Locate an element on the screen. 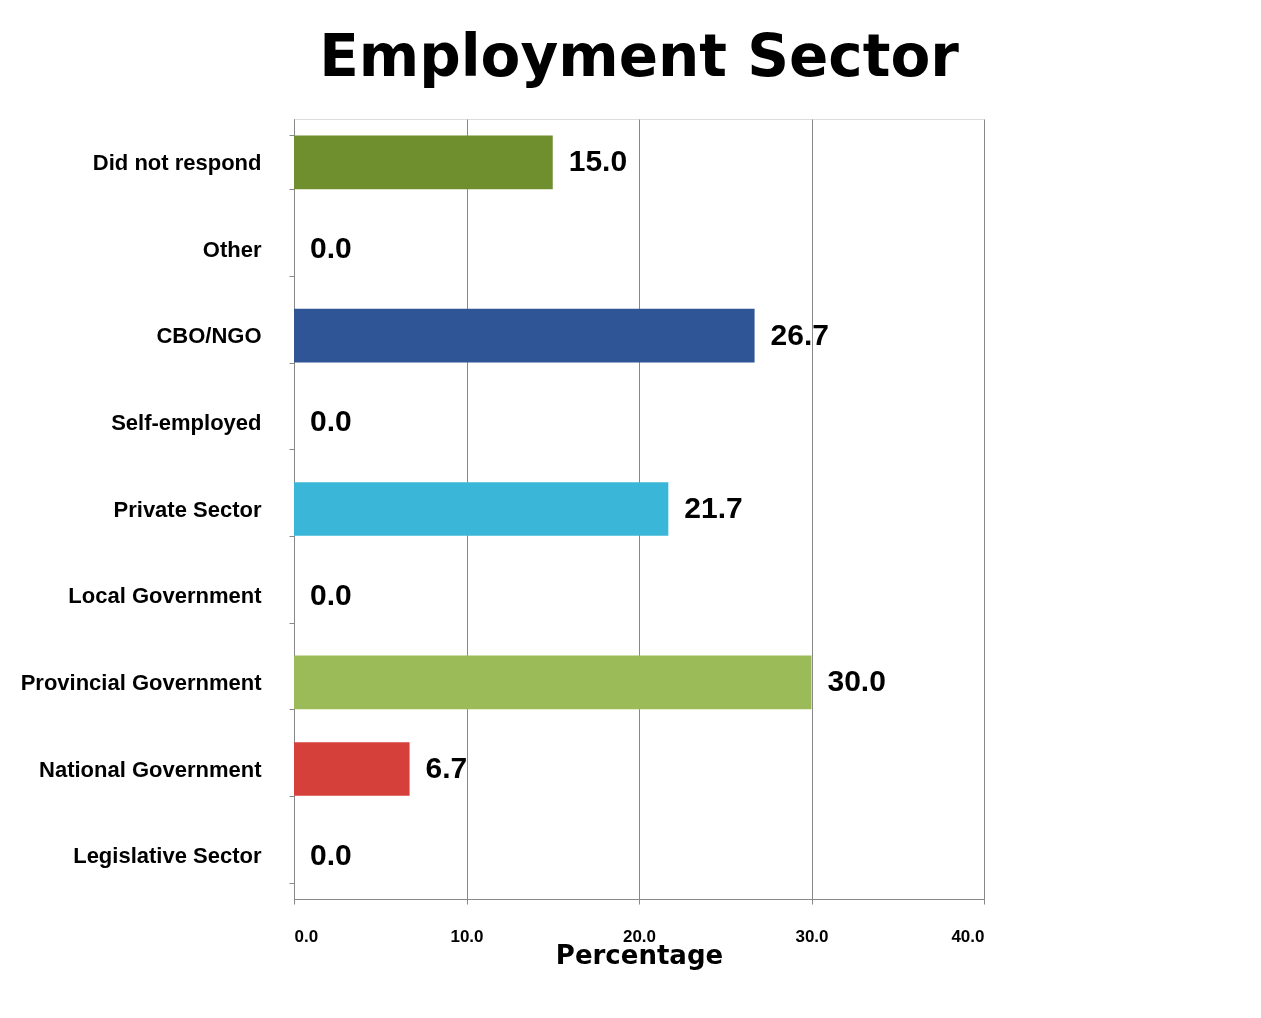 The width and height of the screenshot is (1261, 1018). y-tick-label: Legislative Sector is located at coordinates (167, 856).